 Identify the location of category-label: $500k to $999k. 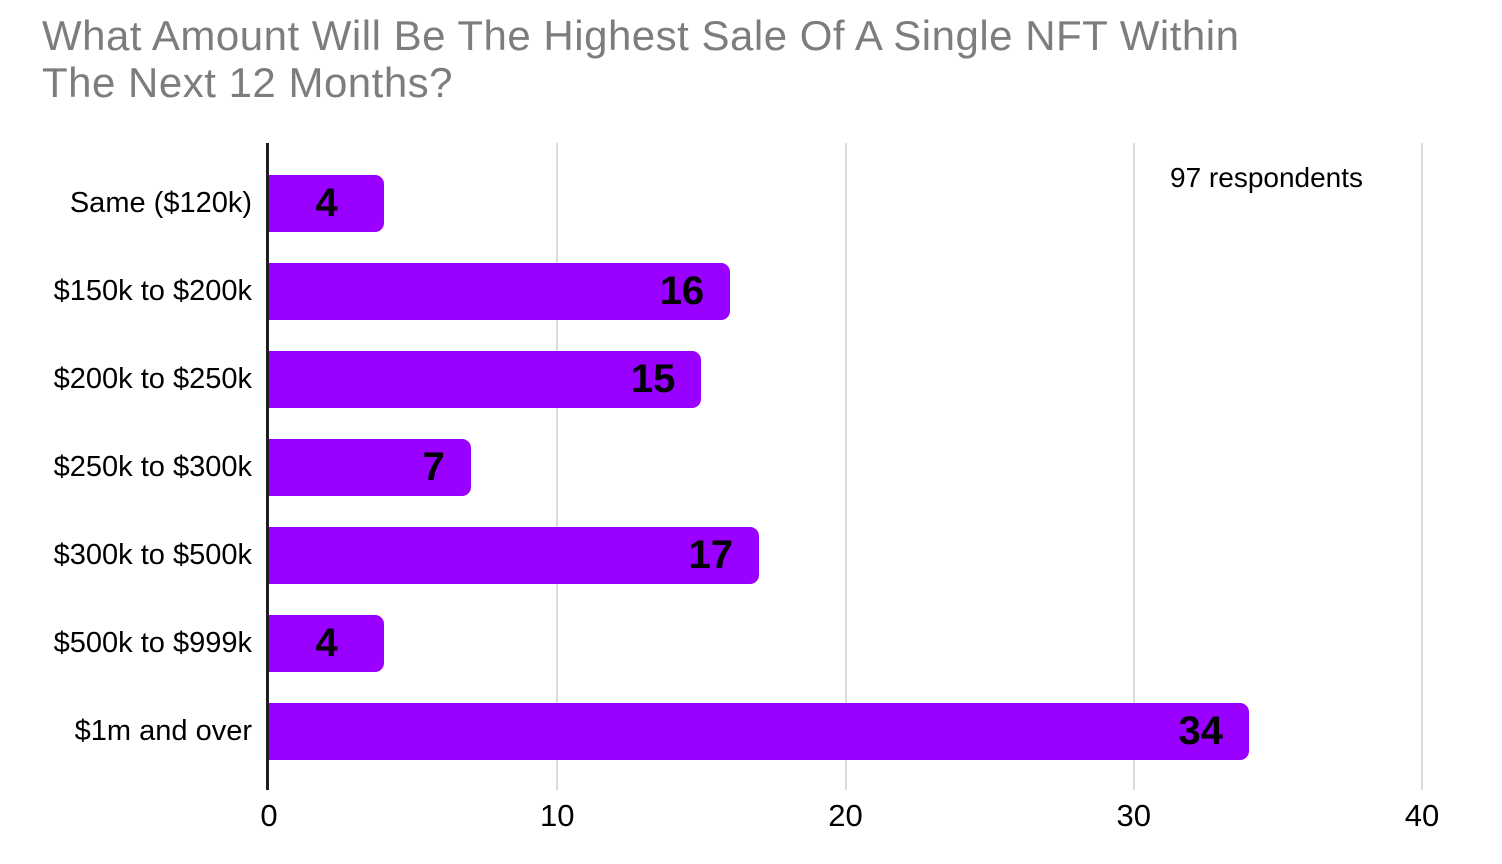
(152, 642).